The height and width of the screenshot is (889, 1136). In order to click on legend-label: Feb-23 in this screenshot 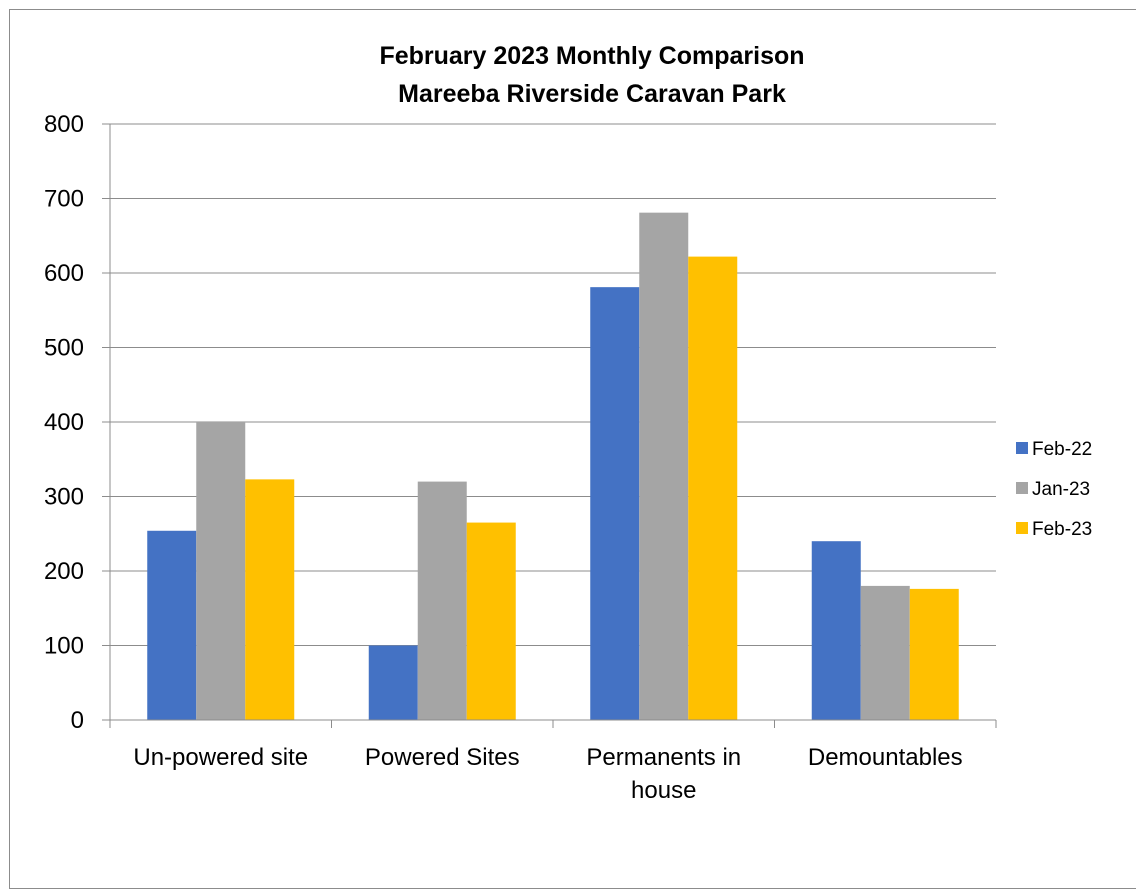, I will do `click(1062, 529)`.